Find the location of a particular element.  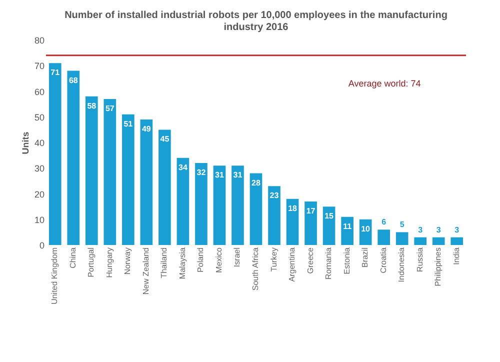

y-tick-label: 0 is located at coordinates (41, 245).